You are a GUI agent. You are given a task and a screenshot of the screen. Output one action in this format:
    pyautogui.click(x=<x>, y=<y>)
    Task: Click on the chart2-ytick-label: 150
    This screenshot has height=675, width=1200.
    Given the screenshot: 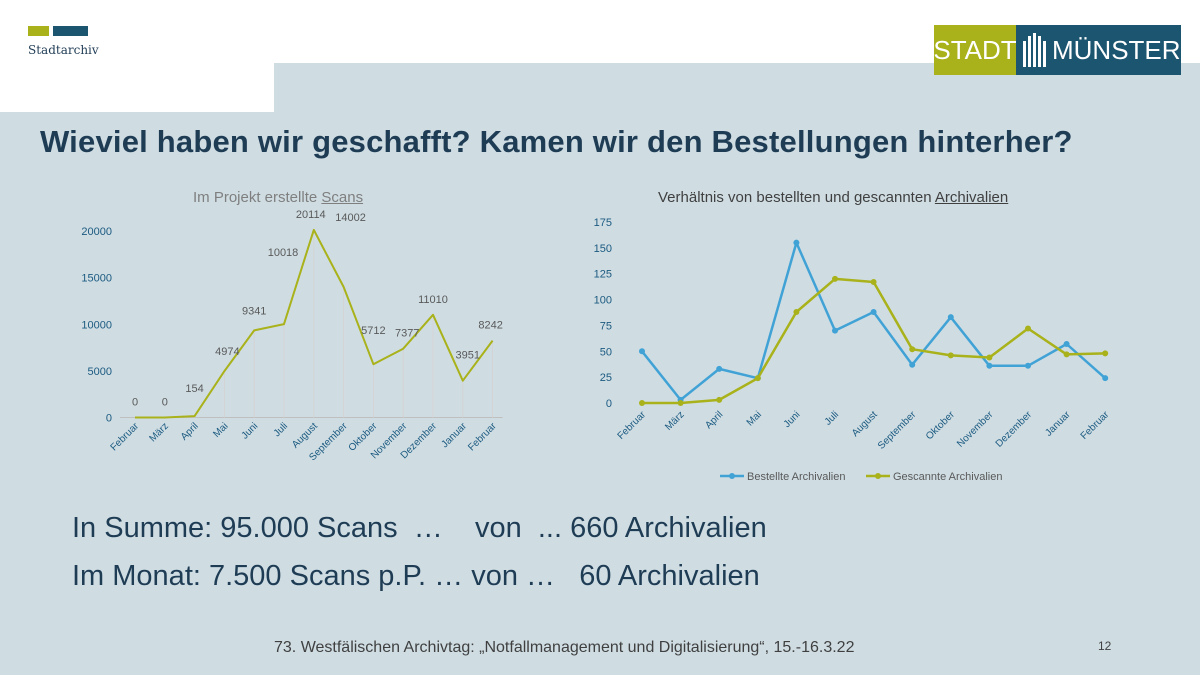 What is the action you would take?
    pyautogui.click(x=603, y=249)
    